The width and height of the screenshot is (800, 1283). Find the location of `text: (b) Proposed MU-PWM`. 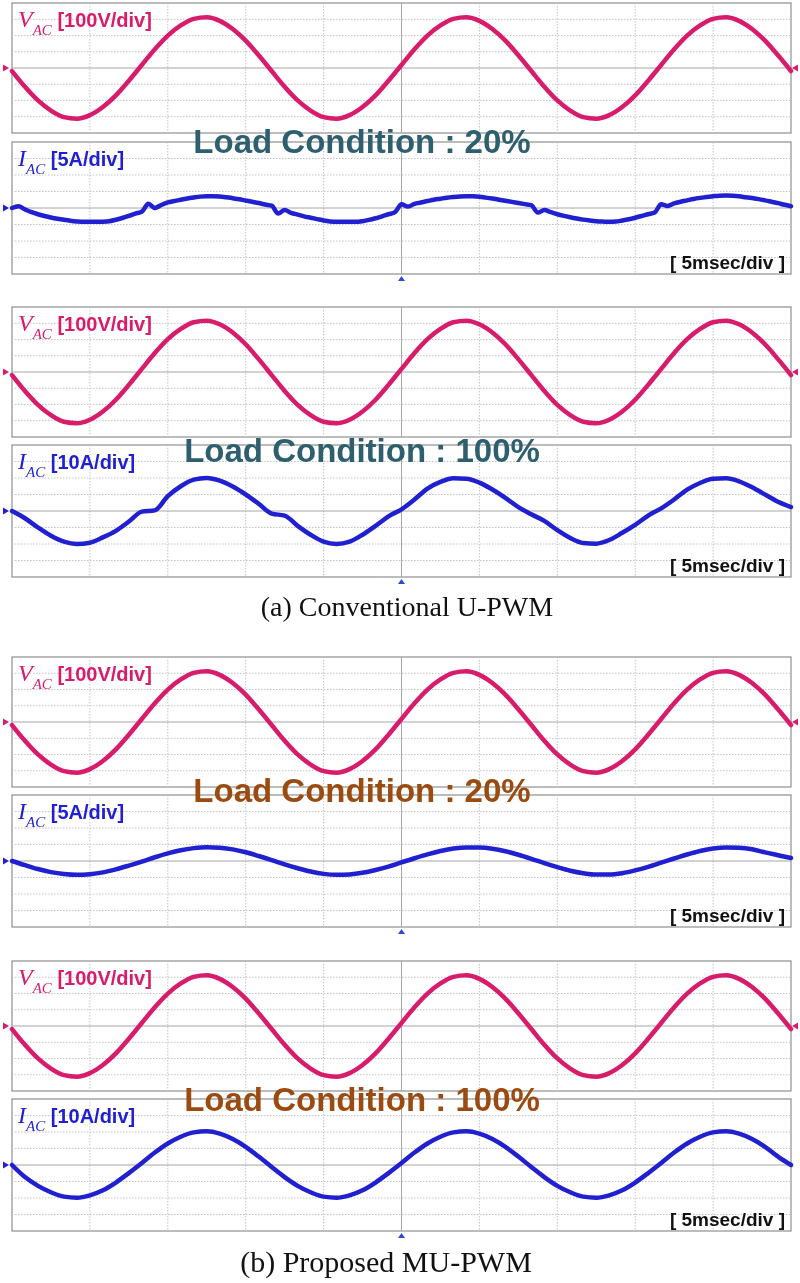

text: (b) Proposed MU-PWM is located at coordinates (386, 1262).